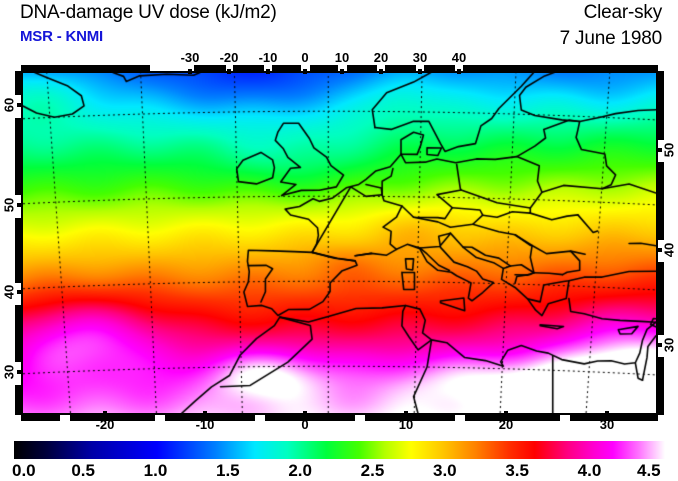 This screenshot has height=481, width=678. I want to click on colorbar-tick-3-5: 3.5, so click(517, 470).